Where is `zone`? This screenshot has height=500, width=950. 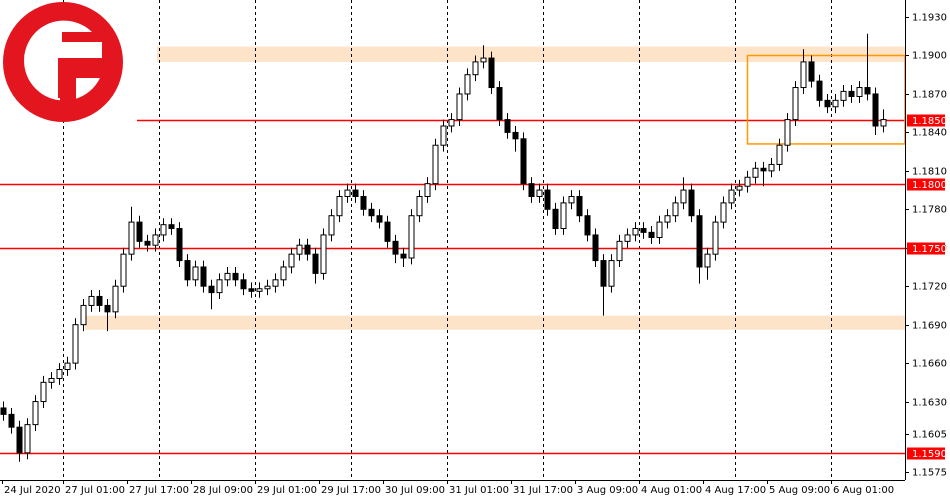 zone is located at coordinates (531, 54).